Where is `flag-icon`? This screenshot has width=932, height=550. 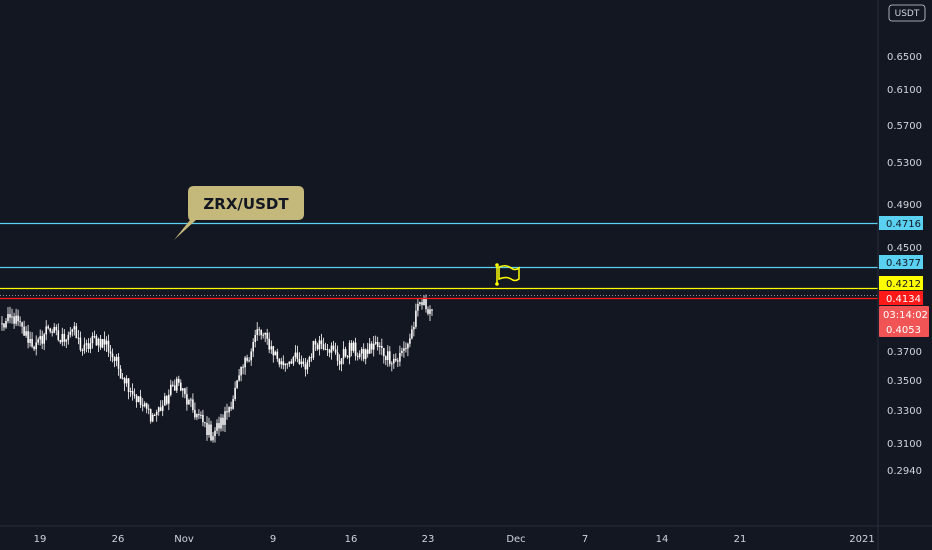 flag-icon is located at coordinates (507, 274).